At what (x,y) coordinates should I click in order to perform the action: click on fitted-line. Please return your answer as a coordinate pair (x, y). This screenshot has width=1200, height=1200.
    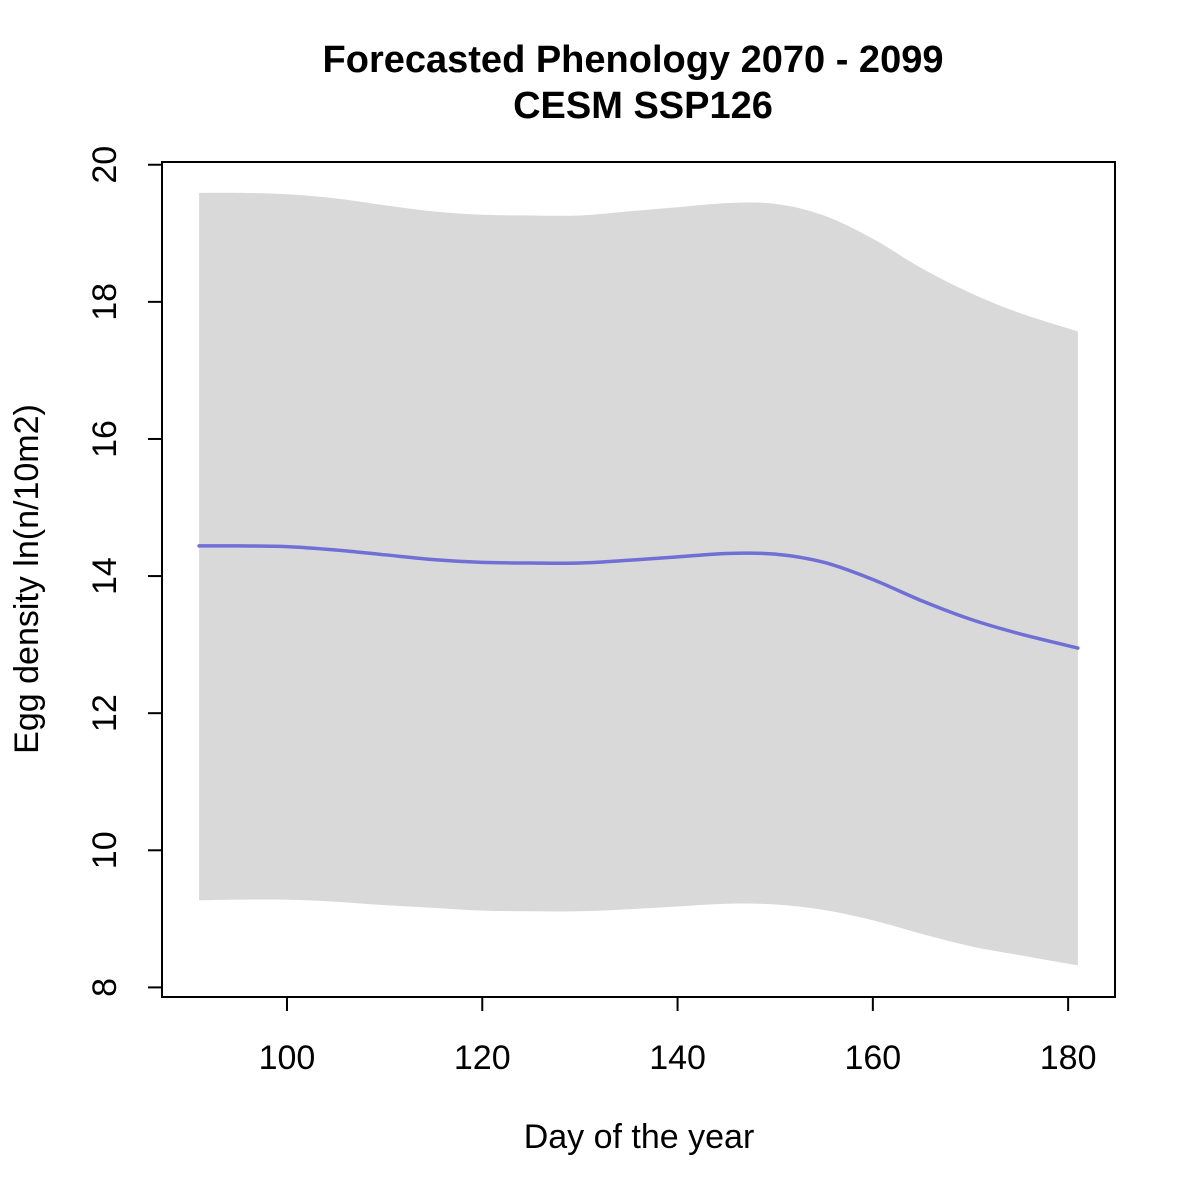
    Looking at the image, I should click on (638, 597).